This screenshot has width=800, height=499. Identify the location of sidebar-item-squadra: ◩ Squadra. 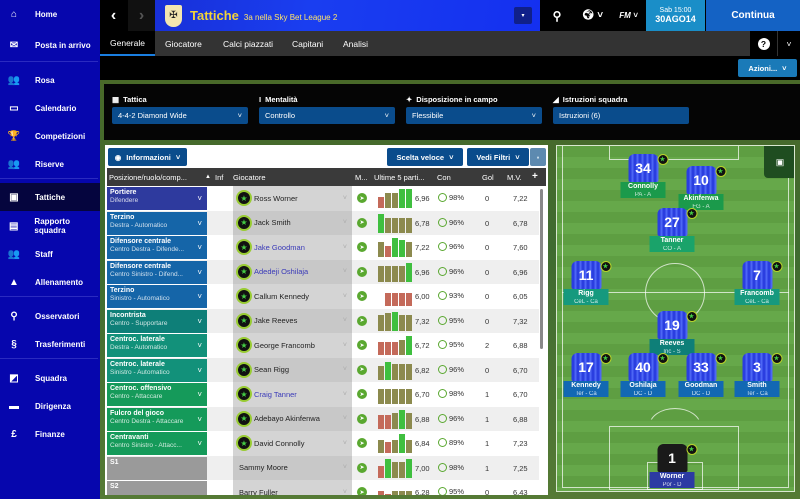
(50, 378).